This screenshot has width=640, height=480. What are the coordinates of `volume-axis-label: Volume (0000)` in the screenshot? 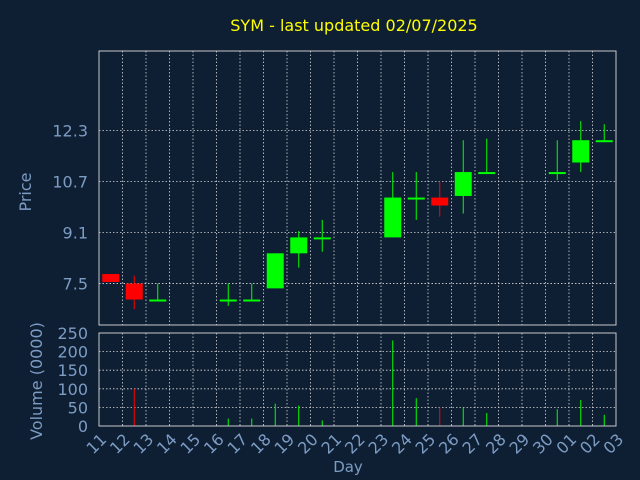 It's located at (36, 381).